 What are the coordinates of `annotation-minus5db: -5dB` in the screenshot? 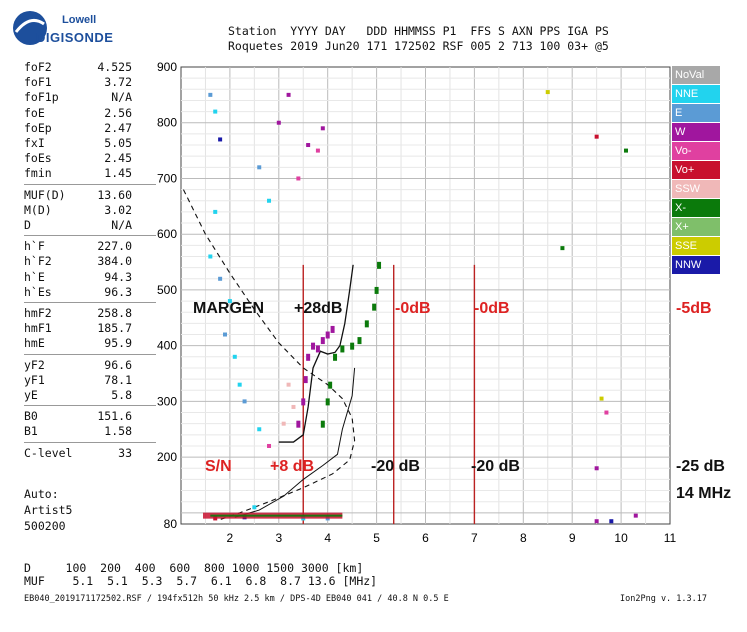 It's located at (694, 308).